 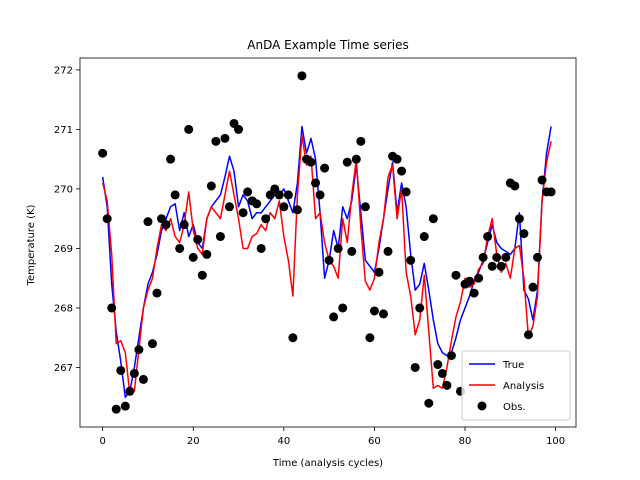 What do you see at coordinates (31, 245) in the screenshot?
I see `y-axis-label: Temperature (K)` at bounding box center [31, 245].